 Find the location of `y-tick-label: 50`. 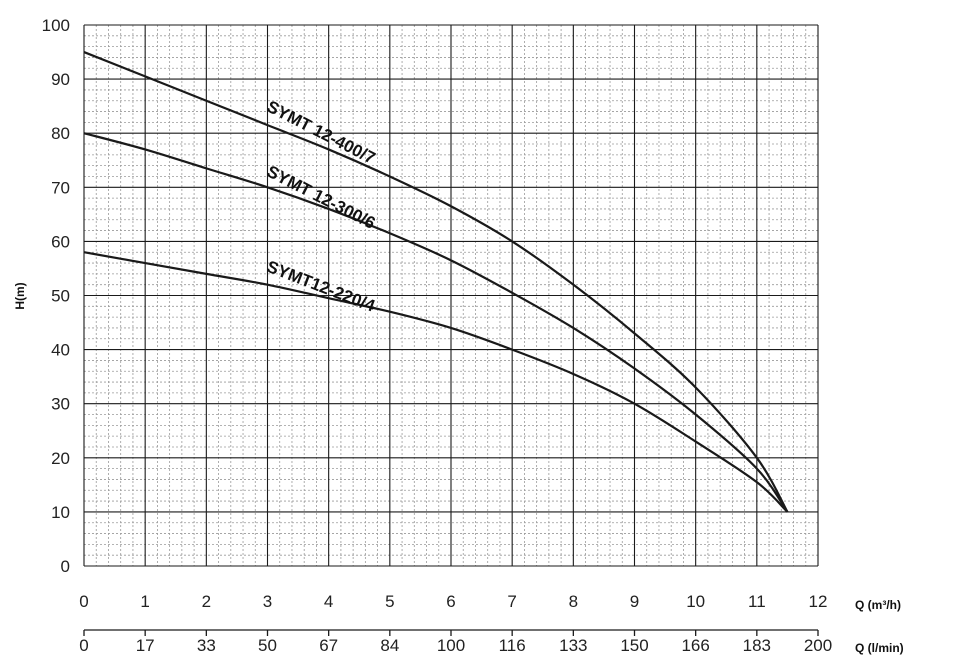

y-tick-label: 50 is located at coordinates (60, 296).